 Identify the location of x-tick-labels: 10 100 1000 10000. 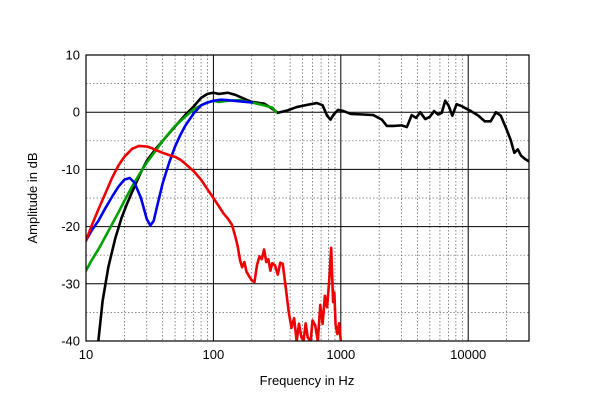
(283, 354).